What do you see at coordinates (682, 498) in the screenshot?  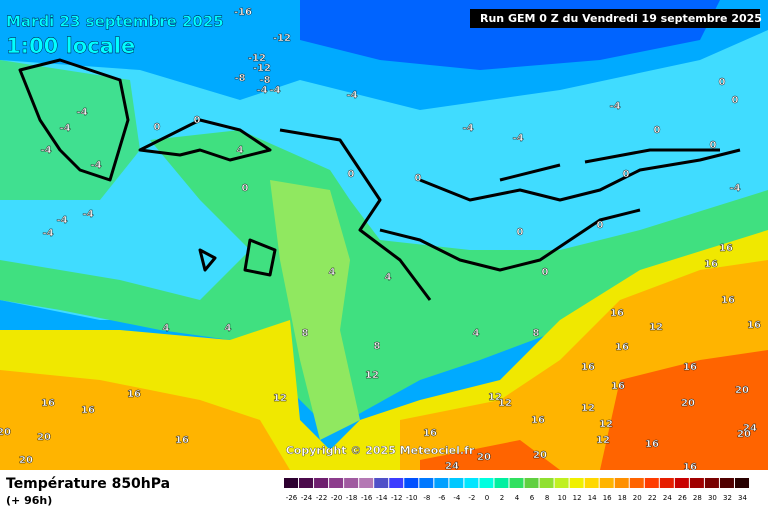 I see `colorbar-label: 26` at bounding box center [682, 498].